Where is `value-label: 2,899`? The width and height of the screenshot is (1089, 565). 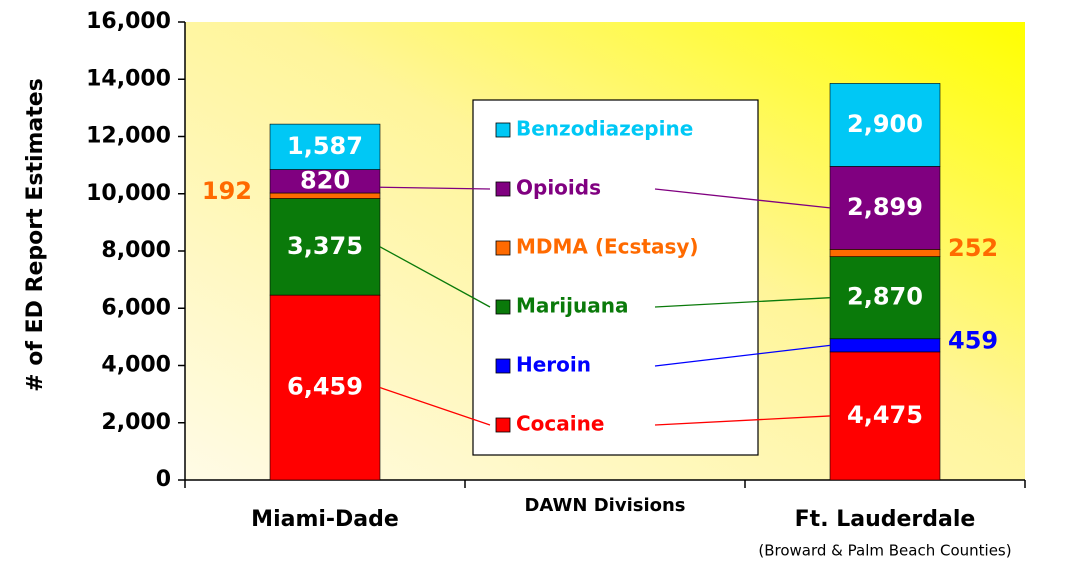 value-label: 2,899 is located at coordinates (885, 207).